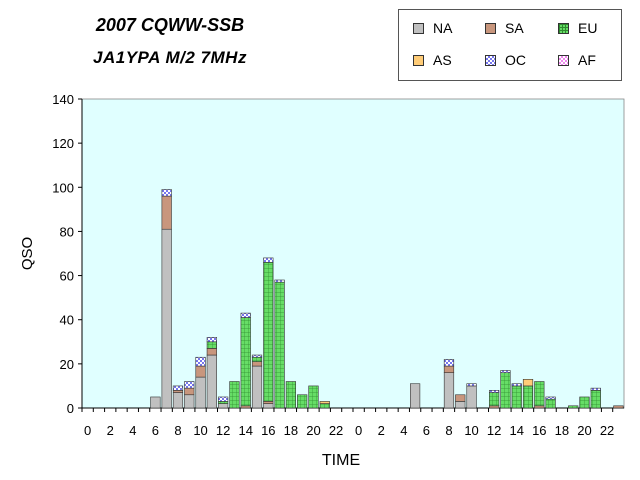 The width and height of the screenshot is (640, 480). What do you see at coordinates (577, 60) in the screenshot?
I see `legend-item-af: AF` at bounding box center [577, 60].